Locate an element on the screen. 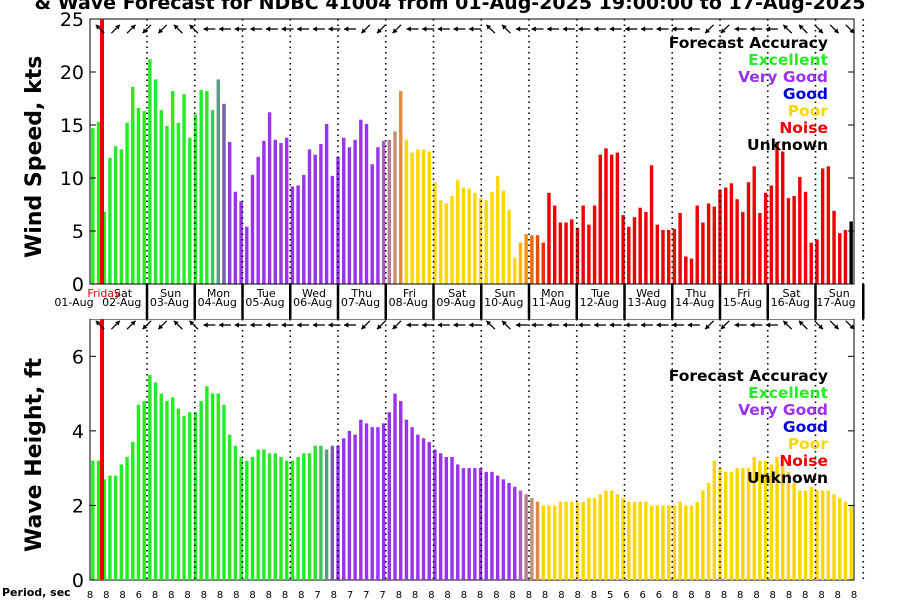 The width and height of the screenshot is (900, 600). date-label: 17-Aug is located at coordinates (835, 302).